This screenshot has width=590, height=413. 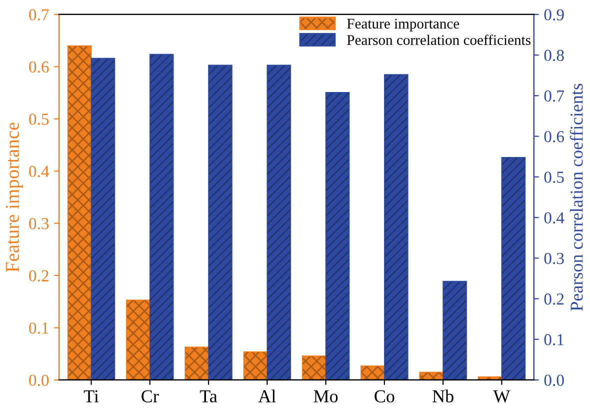 I want to click on y2-axis-title: Pearson correlation coefficients, so click(x=576, y=197).